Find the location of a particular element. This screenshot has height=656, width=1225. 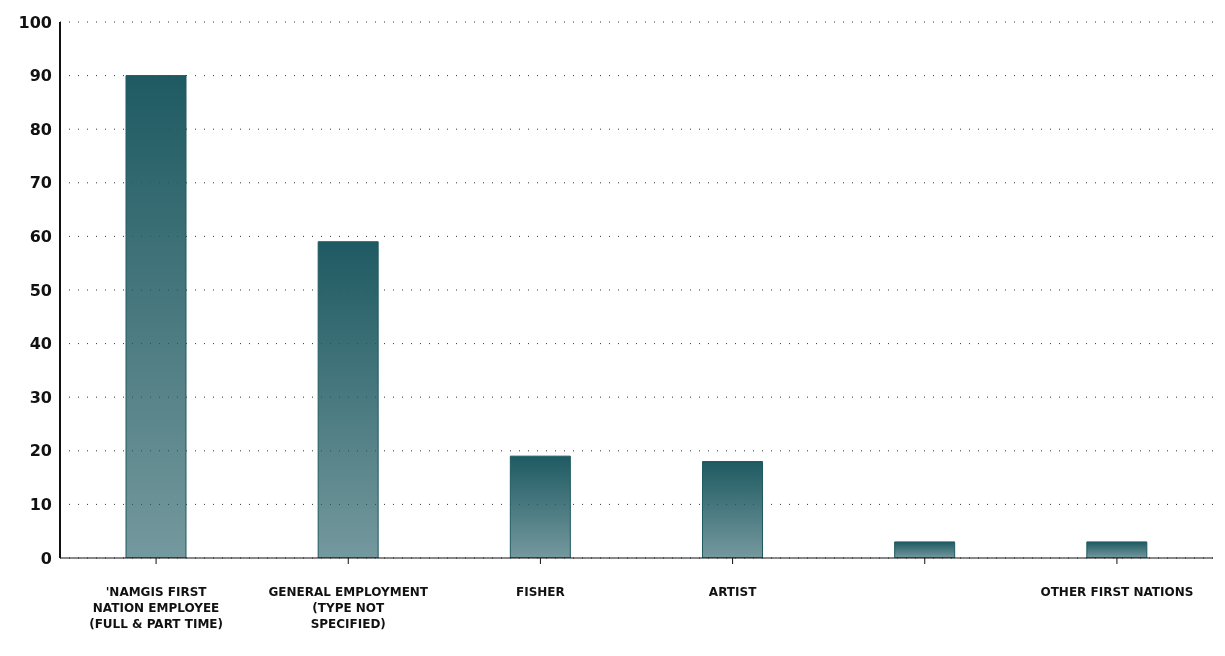

x-tick-label: OTHER FIRST NATIONS is located at coordinates (1117, 592).